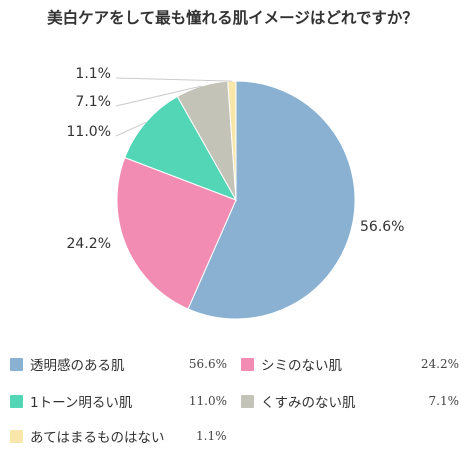 The width and height of the screenshot is (465, 454). Describe the element at coordinates (93, 102) in the screenshot. I see `data-label-3: 7.1%` at that location.